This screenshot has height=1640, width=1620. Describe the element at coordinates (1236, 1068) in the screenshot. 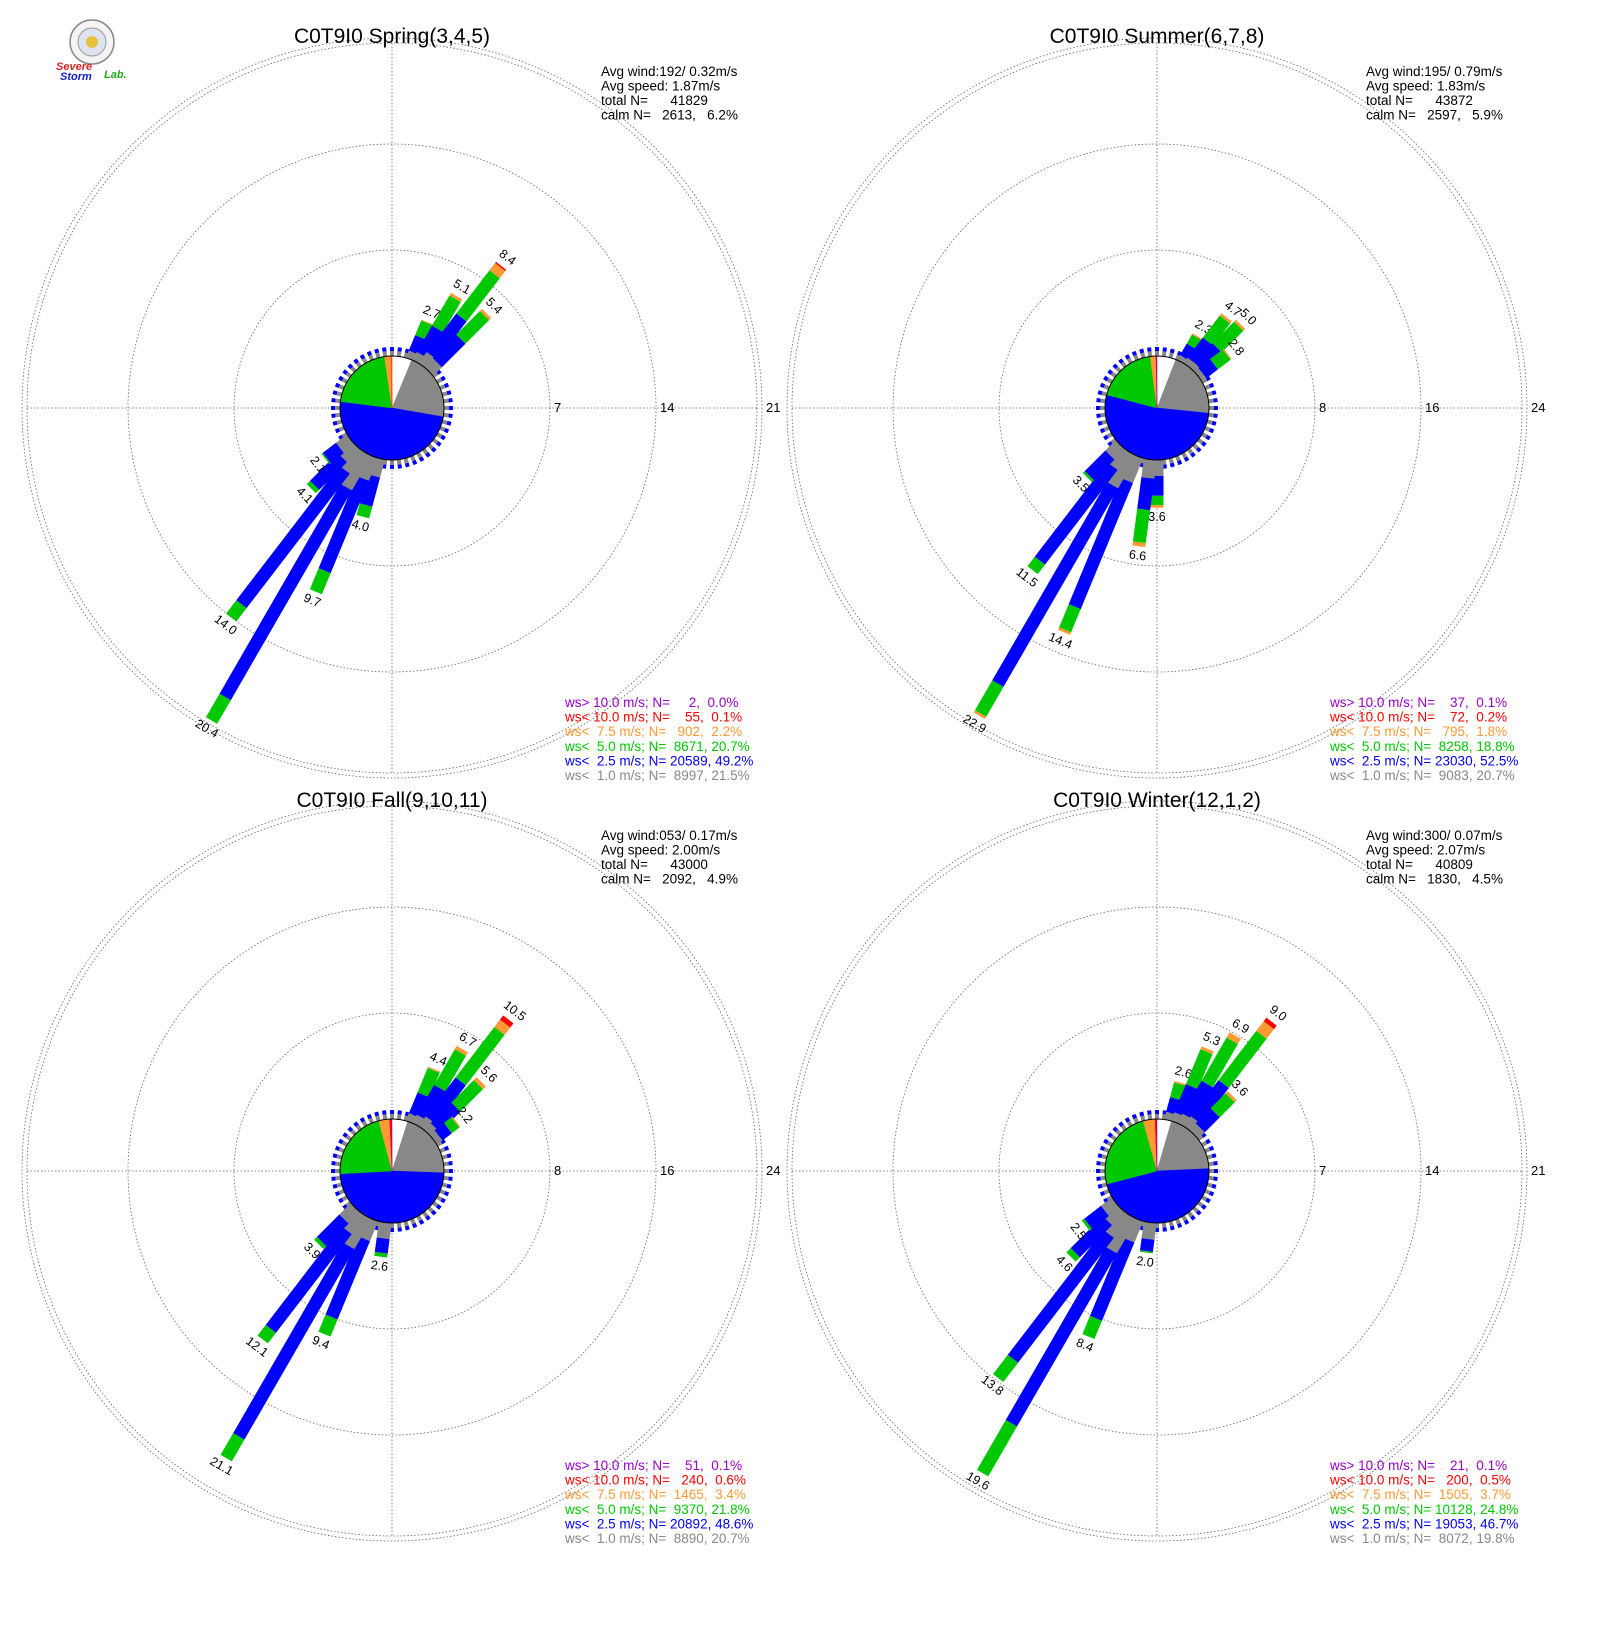

I see `wind-petal: 9.0` at that location.